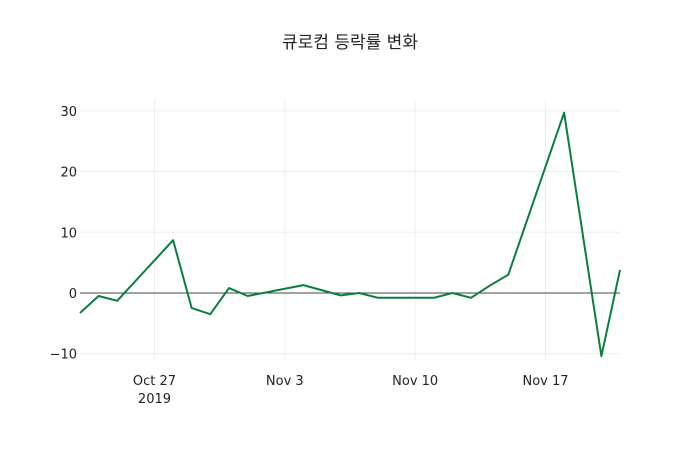  Describe the element at coordinates (415, 381) in the screenshot. I see `x-tick-label: Nov 10` at that location.